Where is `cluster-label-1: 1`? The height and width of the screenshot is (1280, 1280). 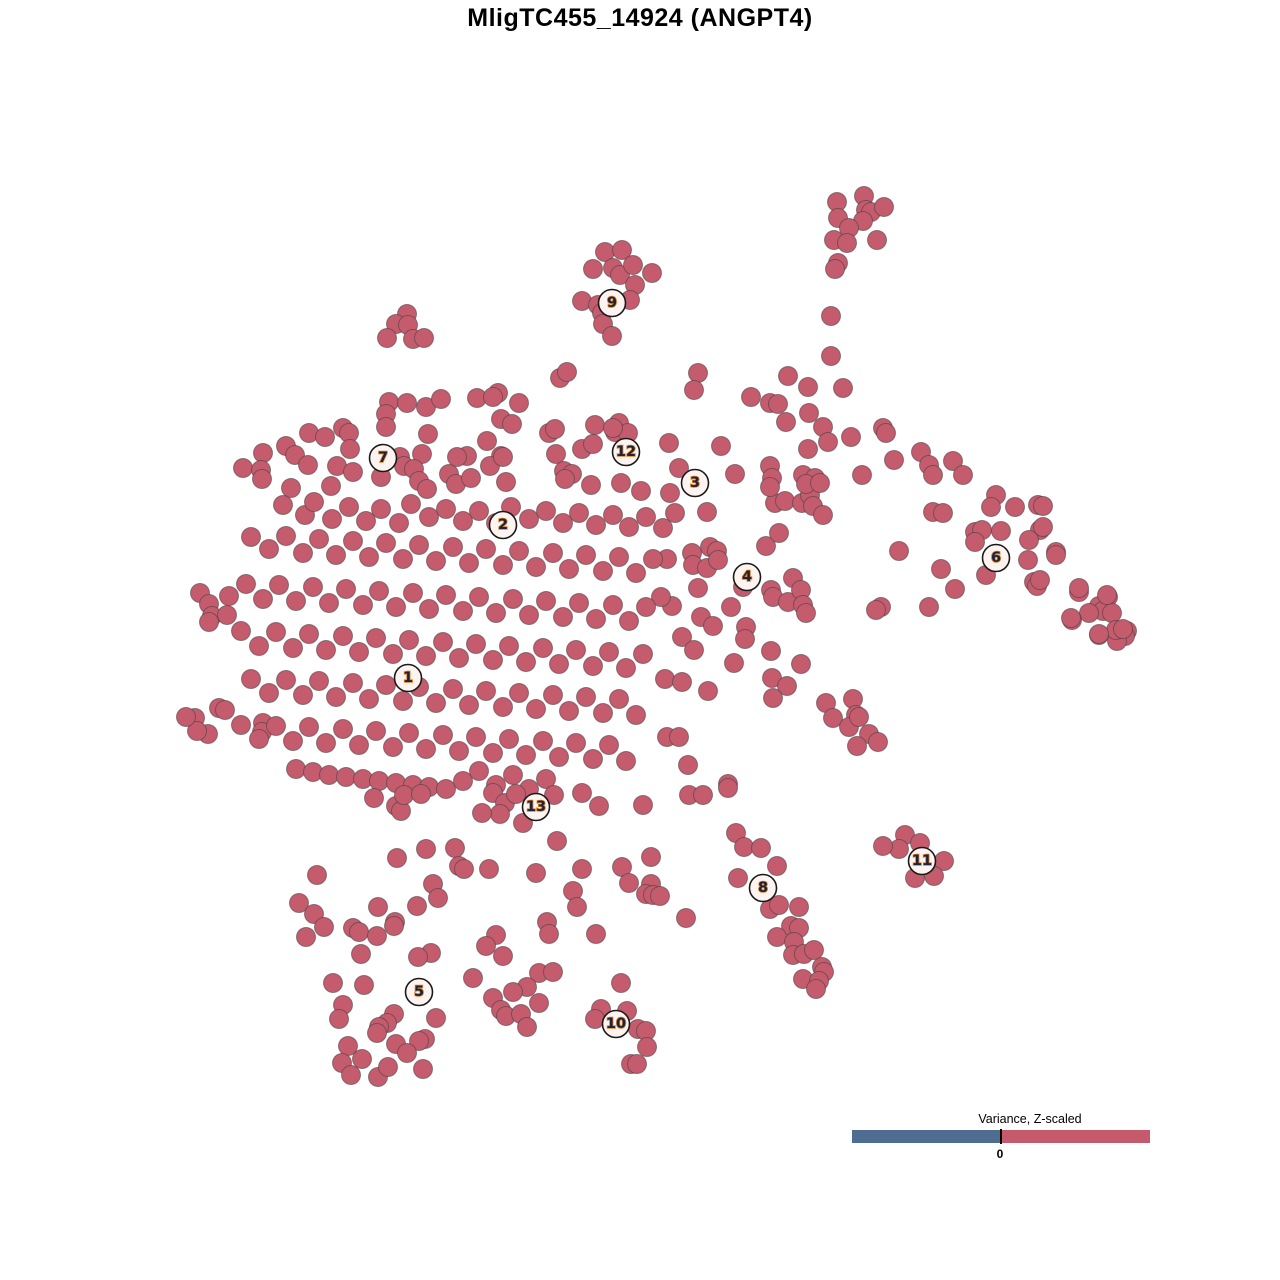
cluster-label-1: 1 is located at coordinates (408, 678).